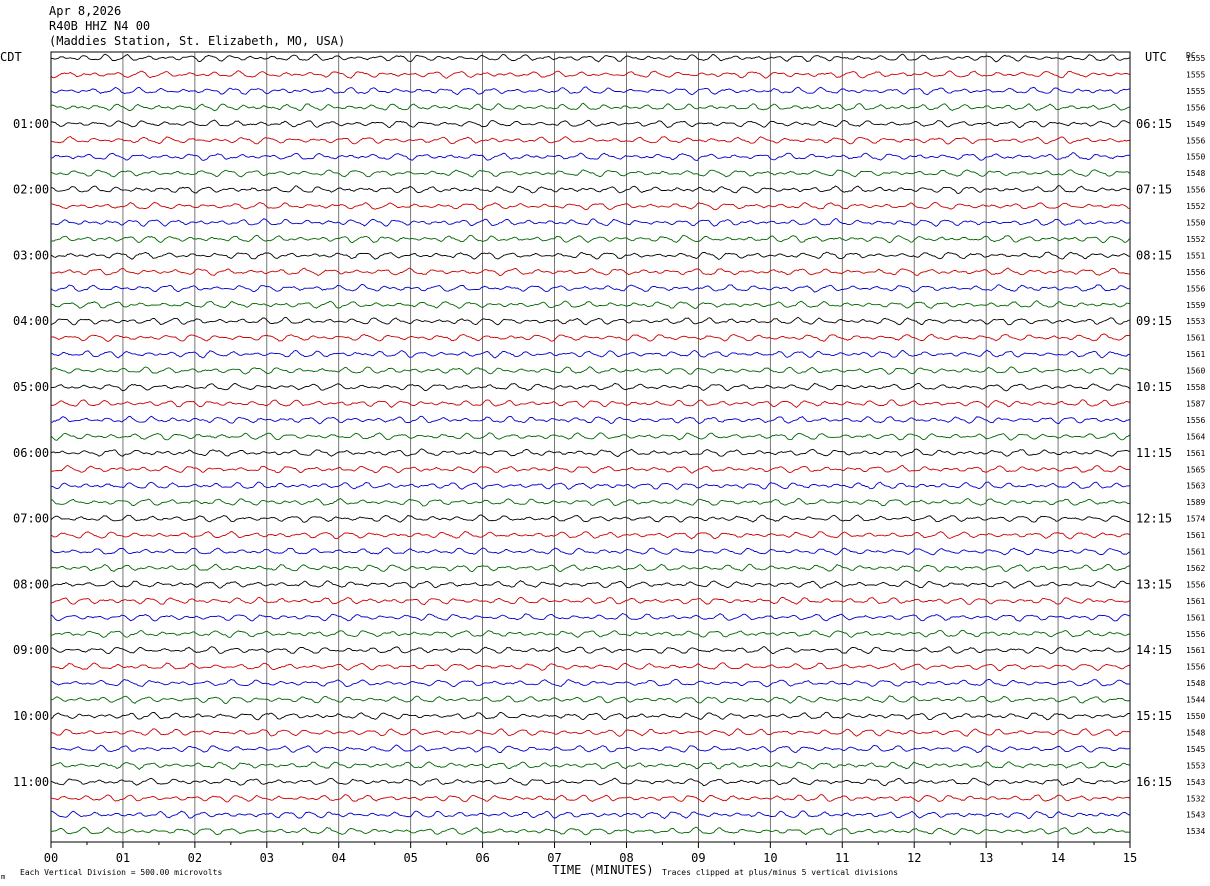 The height and width of the screenshot is (886, 1210). Describe the element at coordinates (1130, 858) in the screenshot. I see `x-tick-label: 15` at that location.